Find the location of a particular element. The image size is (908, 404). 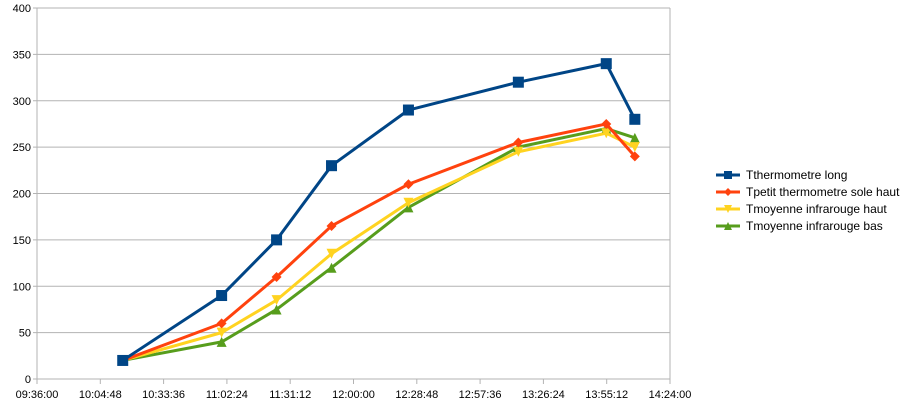

legend-label: Tpetit thermometre sole haut is located at coordinates (823, 192).